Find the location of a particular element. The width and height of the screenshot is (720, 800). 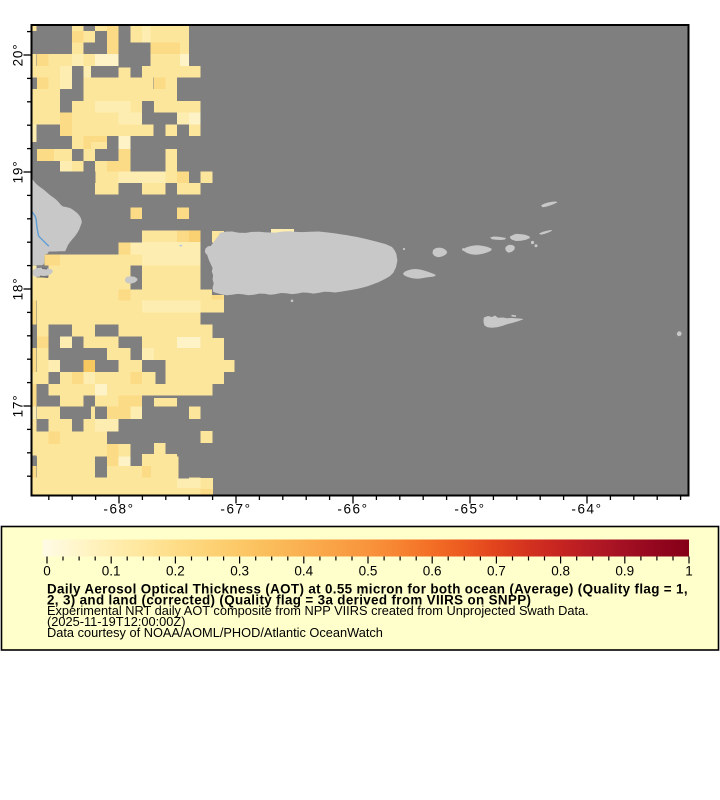

svg-text: (2025-11-19T12:00:00Z) is located at coordinates (116, 621).